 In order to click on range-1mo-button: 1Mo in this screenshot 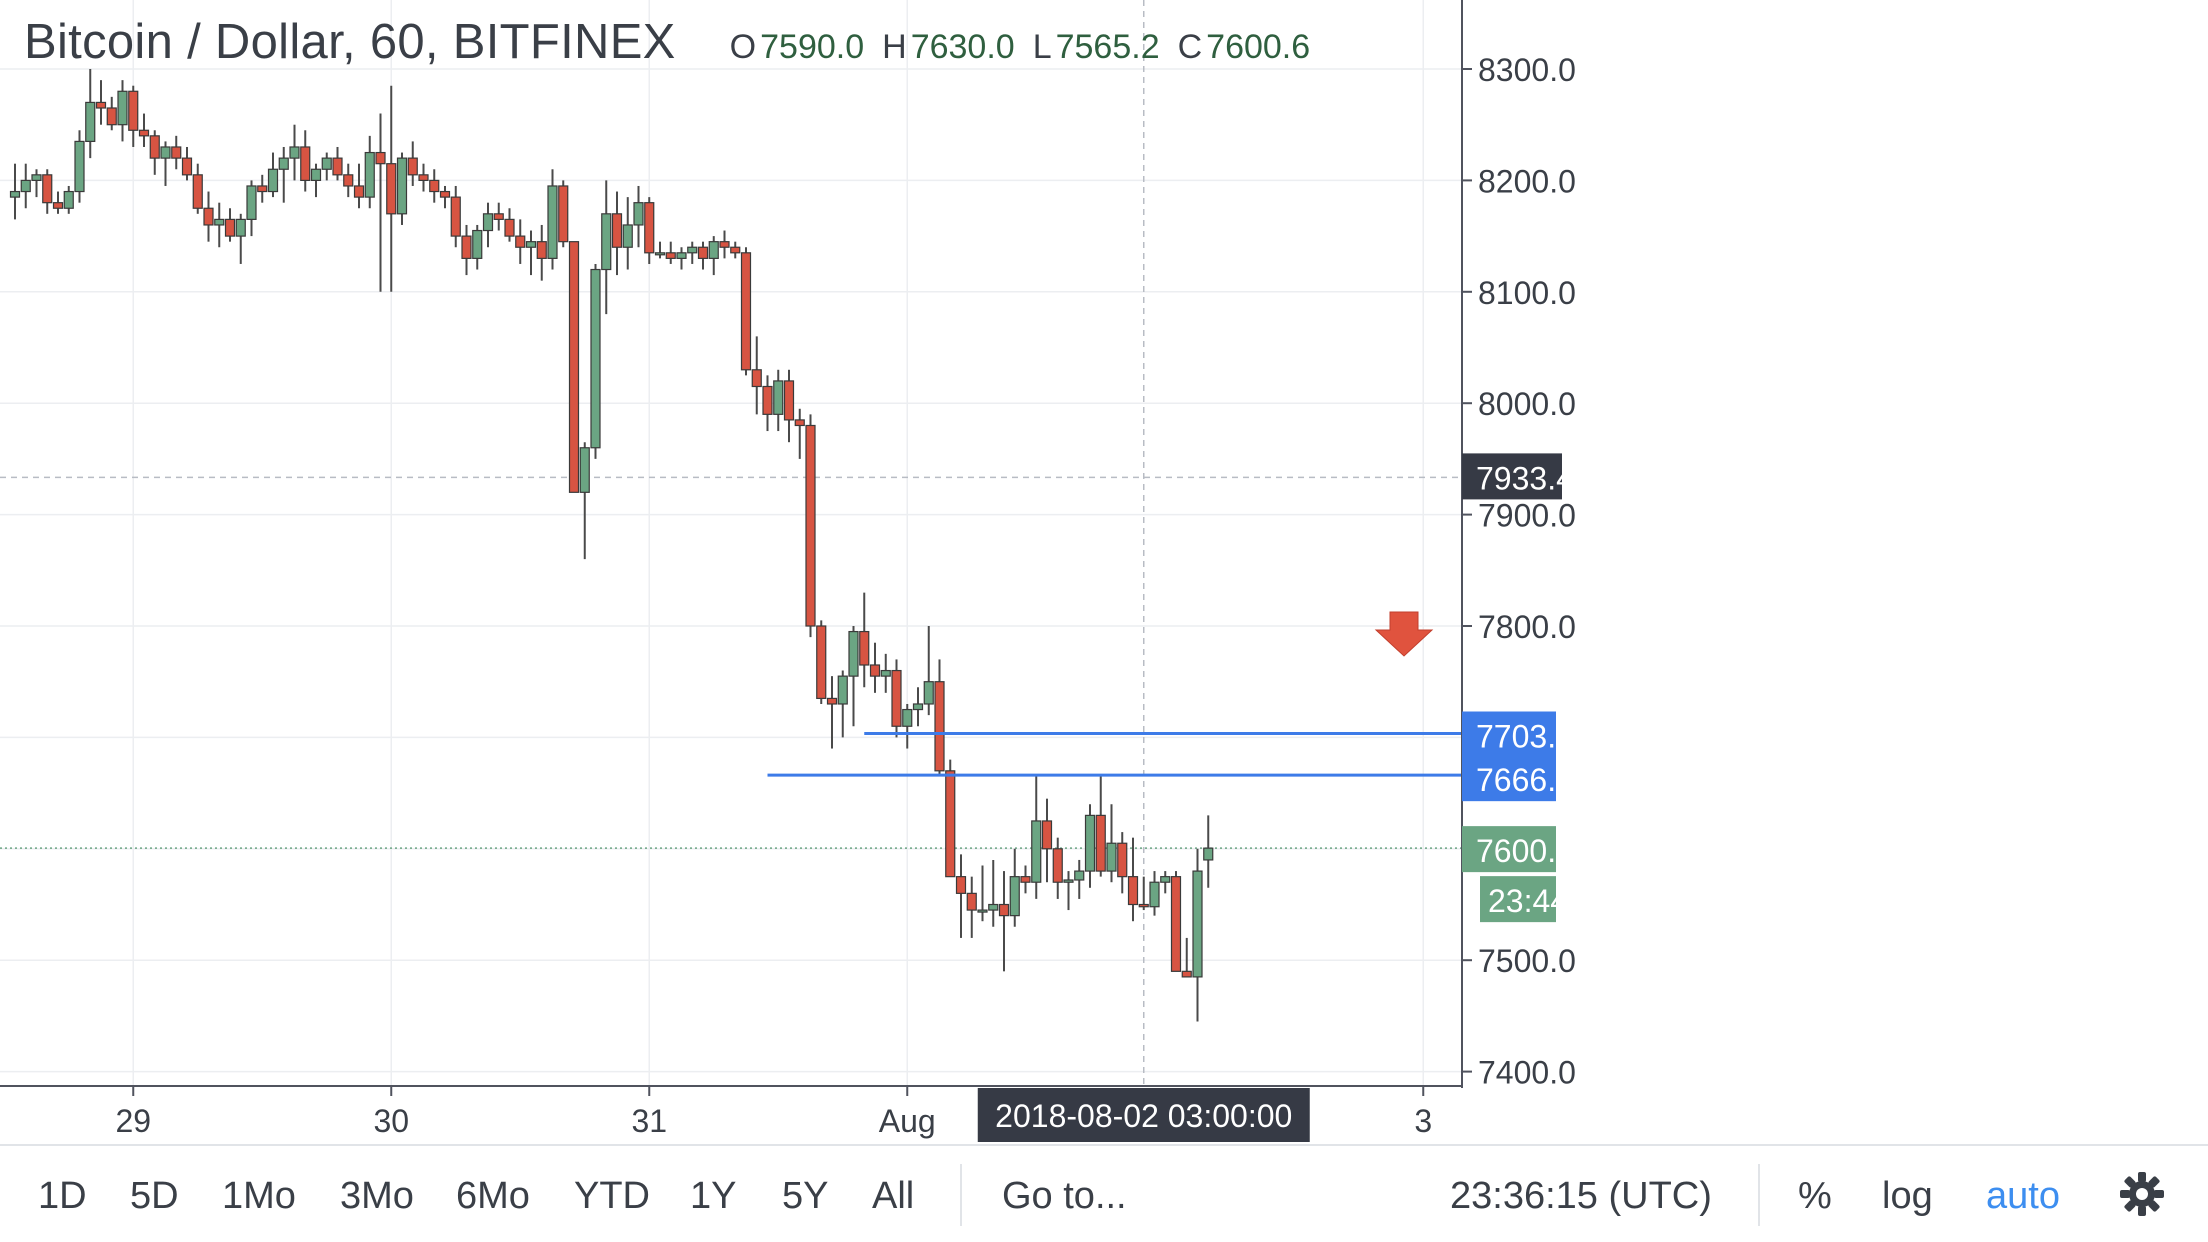, I will do `click(259, 1196)`.